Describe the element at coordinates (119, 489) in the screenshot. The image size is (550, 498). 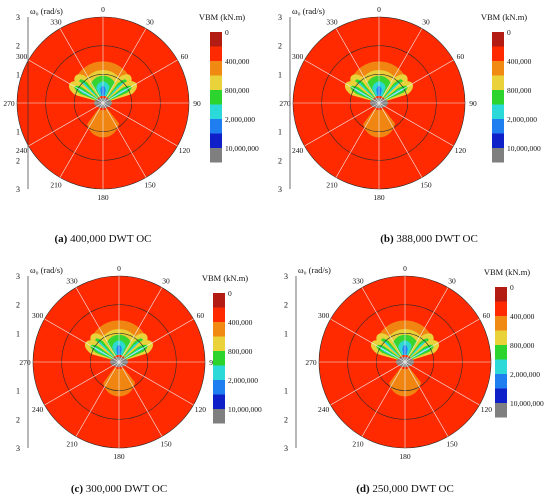
I see `panel-caption: (c) 300,000 DWT OC` at that location.